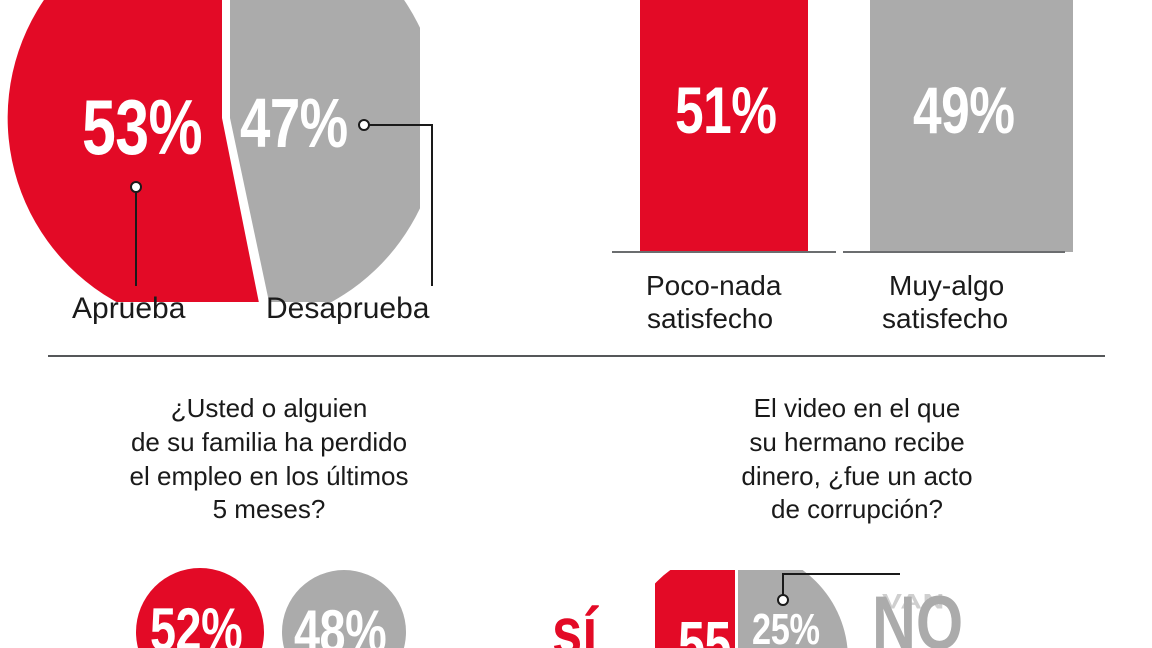 The width and height of the screenshot is (1152, 648). What do you see at coordinates (575, 621) in the screenshot?
I see `corruption-label-yes: sí` at bounding box center [575, 621].